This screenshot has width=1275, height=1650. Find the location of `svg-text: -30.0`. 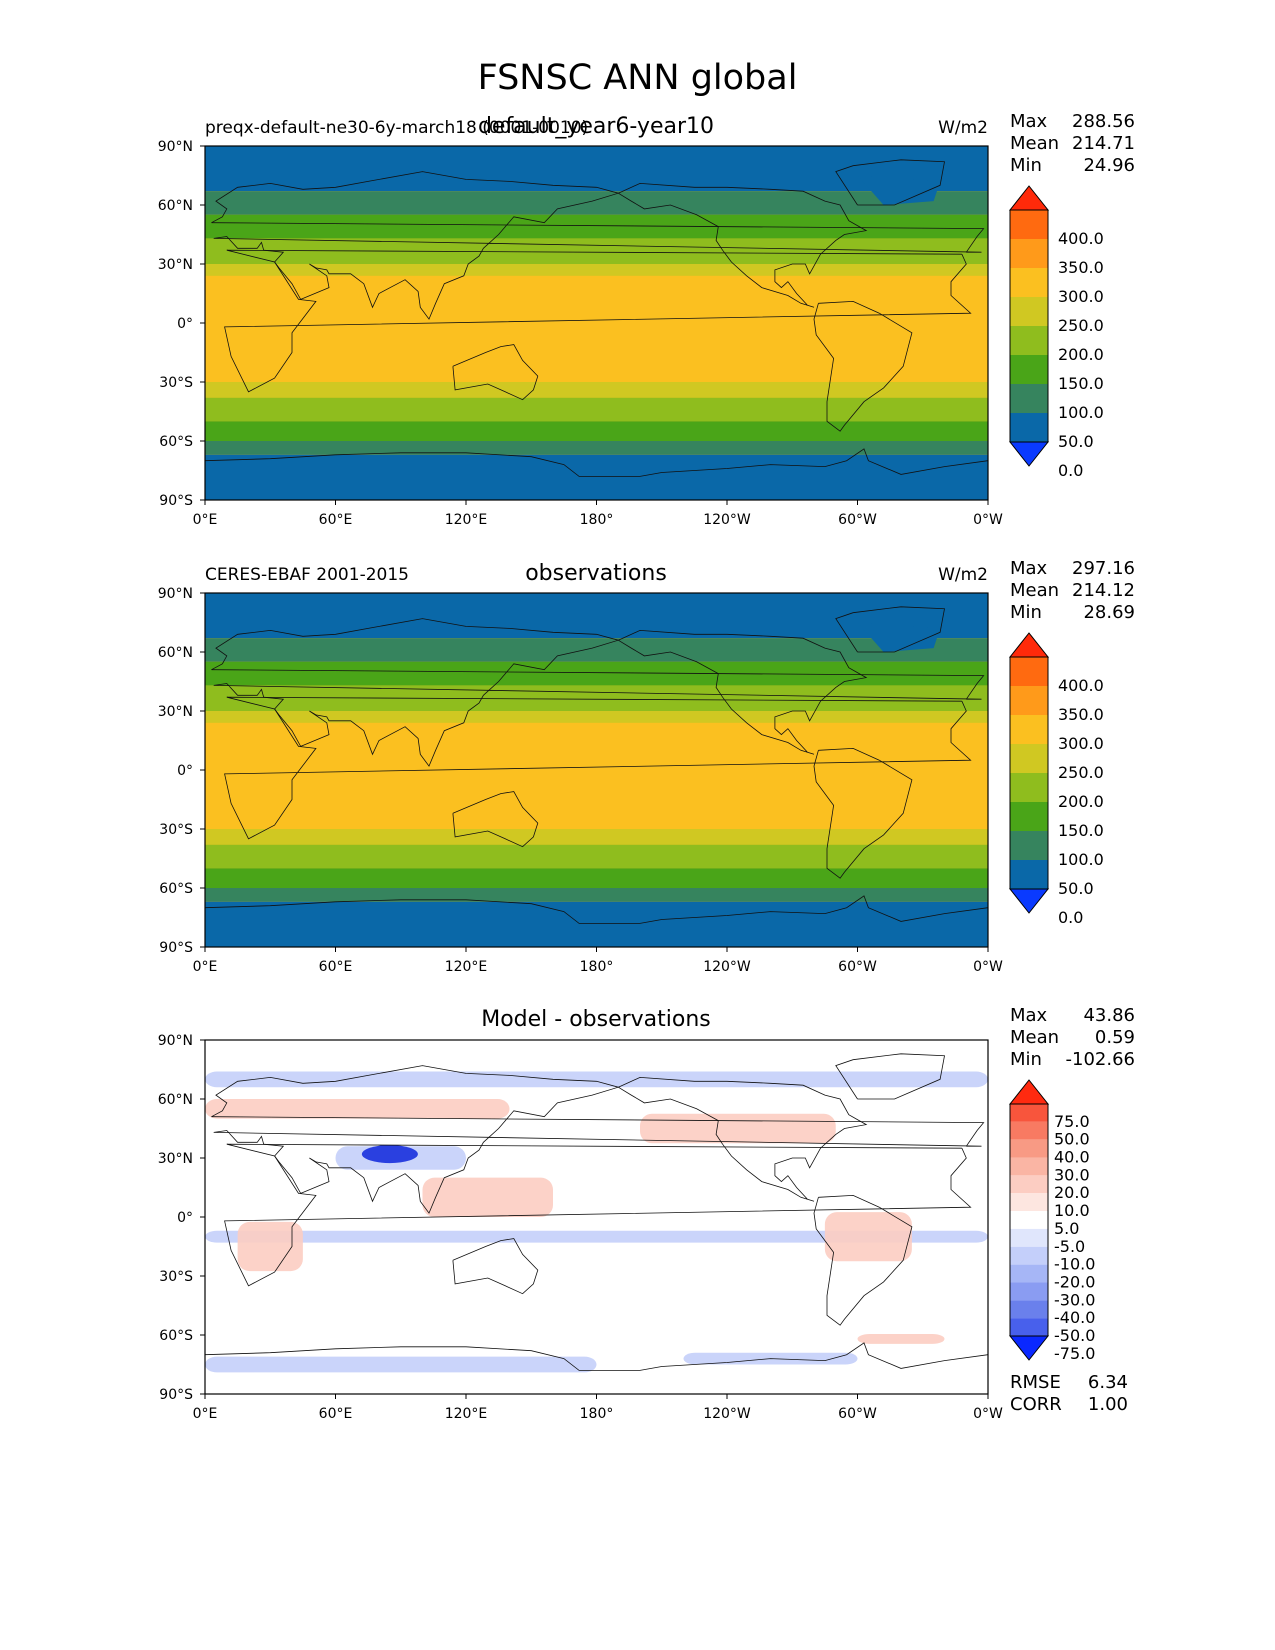

svg-text: -30.0 is located at coordinates (1074, 1299).